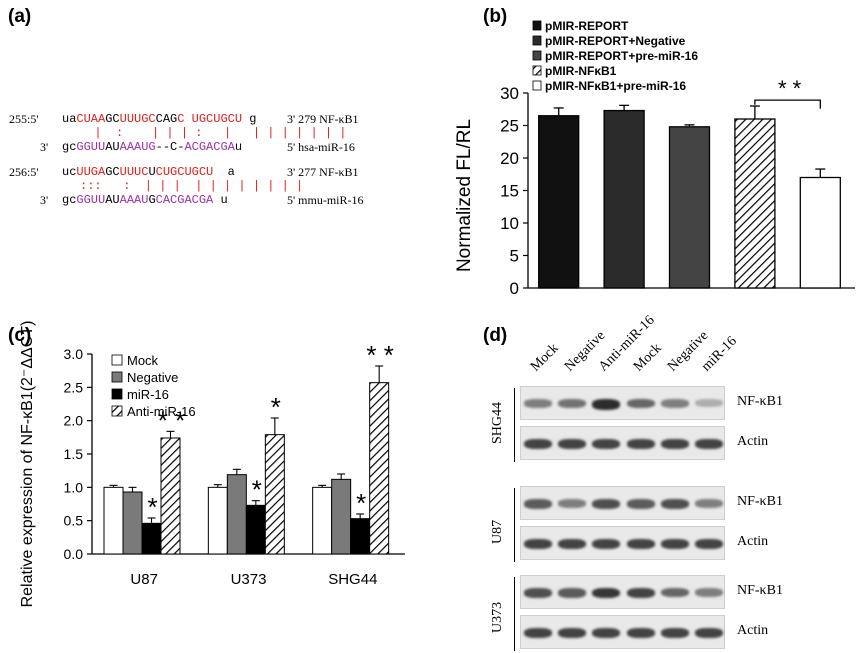 The image size is (864, 653). Describe the element at coordinates (509, 191) in the screenshot. I see `y-tick-label: 15` at that location.